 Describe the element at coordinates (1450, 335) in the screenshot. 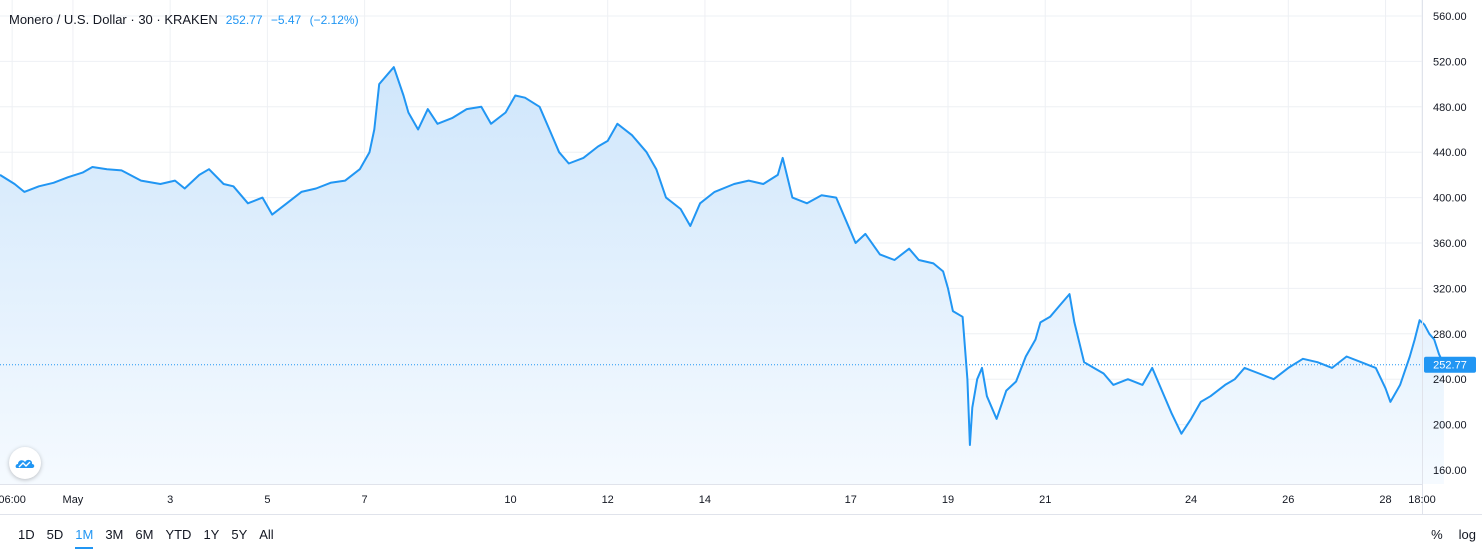

I see `y-tick-label: 280.00` at that location.